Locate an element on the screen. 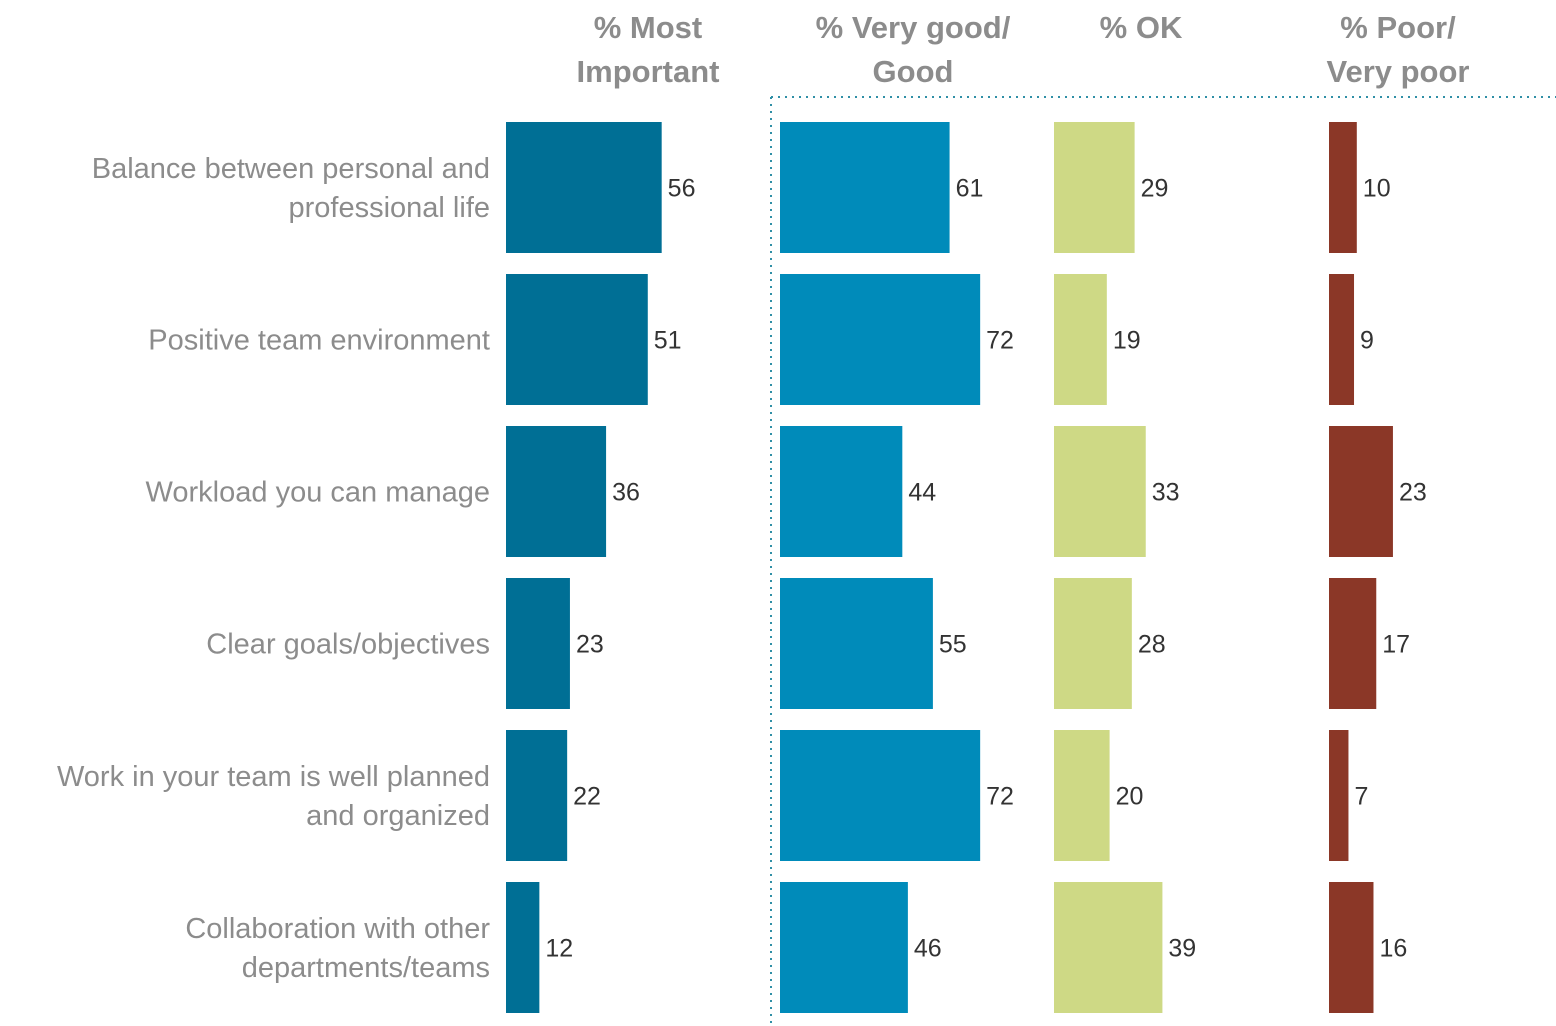 The width and height of the screenshot is (1556, 1026). value-label-series-3-row-3: 17 is located at coordinates (1396, 645).